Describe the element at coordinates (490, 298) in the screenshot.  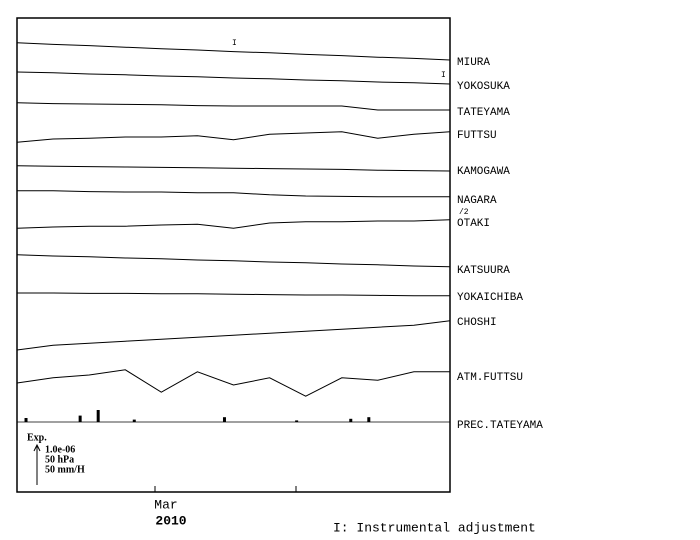
I see `trace-label: YOKAICHIBA` at that location.